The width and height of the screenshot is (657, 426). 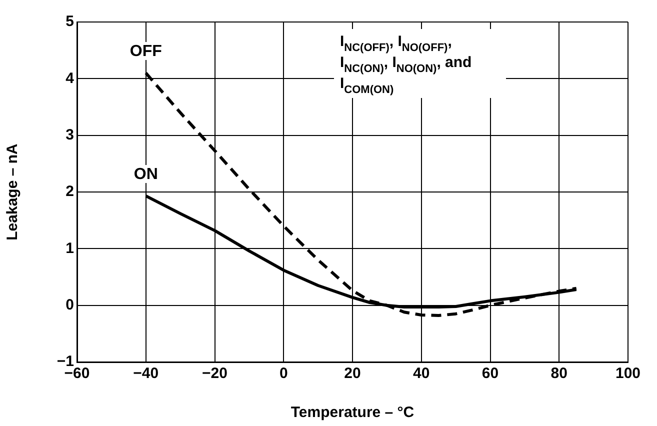 I want to click on x-tick-label: 20, so click(x=352, y=373).